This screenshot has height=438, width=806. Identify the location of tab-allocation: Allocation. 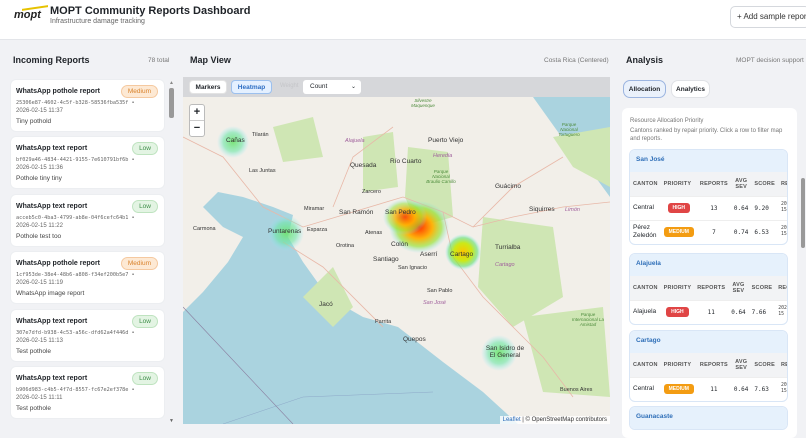
(644, 89).